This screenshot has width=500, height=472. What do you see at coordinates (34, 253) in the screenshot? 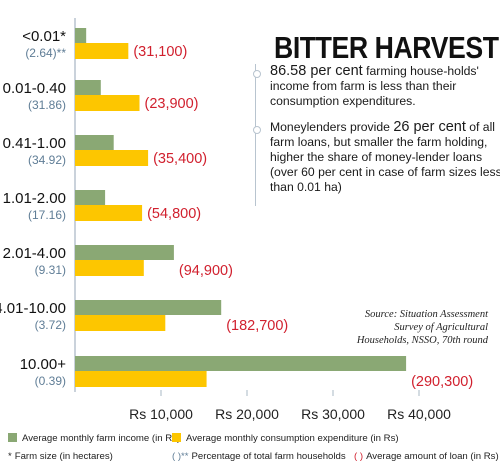
I see `category-label: 2.01-4.00` at bounding box center [34, 253].